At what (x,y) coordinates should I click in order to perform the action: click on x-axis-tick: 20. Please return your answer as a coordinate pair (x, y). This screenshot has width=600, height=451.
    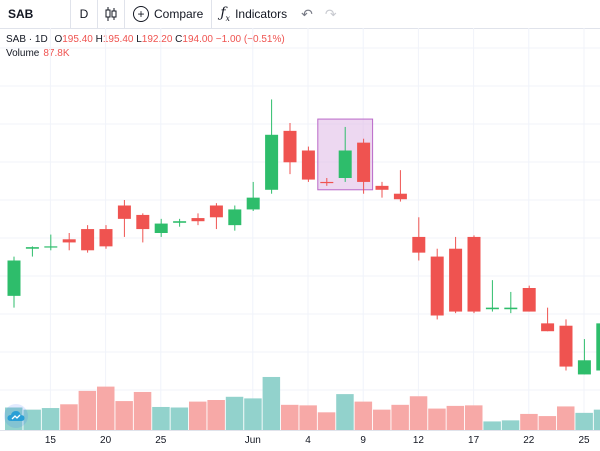
    Looking at the image, I should click on (105, 440).